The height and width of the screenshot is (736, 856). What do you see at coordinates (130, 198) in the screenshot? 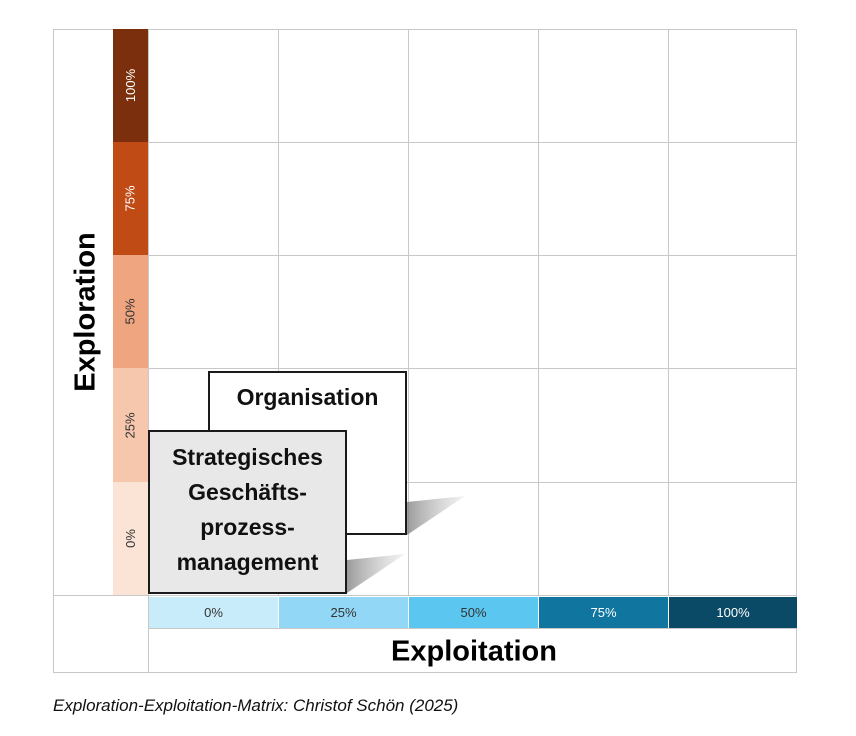
I see `y-level-75: 75%` at bounding box center [130, 198].